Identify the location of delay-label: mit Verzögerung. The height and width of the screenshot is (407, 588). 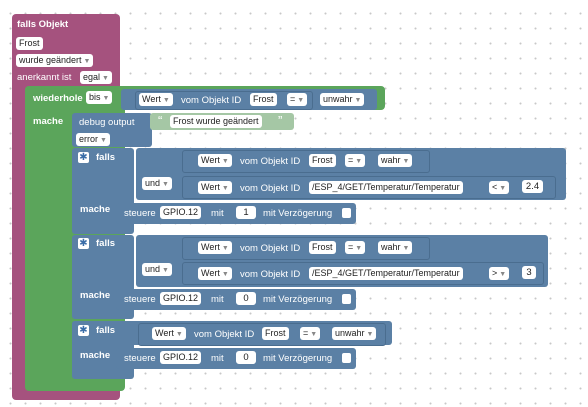
(298, 299).